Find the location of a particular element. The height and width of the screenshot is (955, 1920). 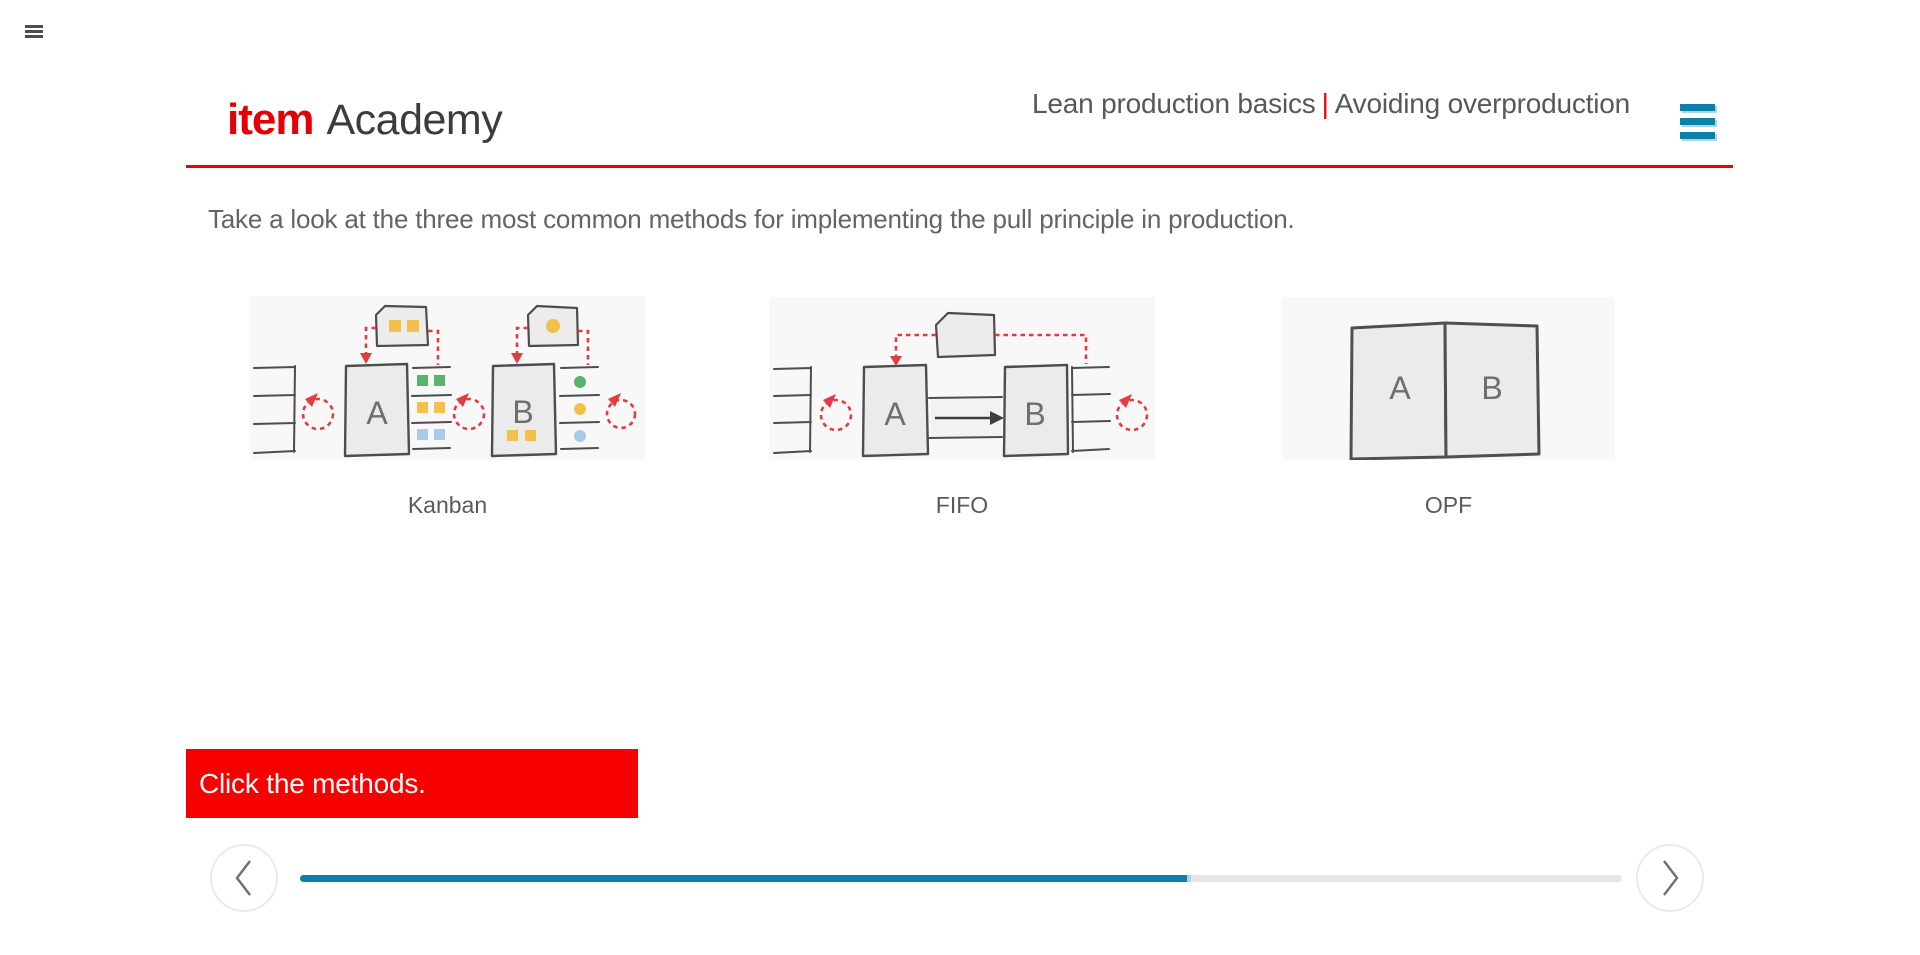

method-label-opf: OPF is located at coordinates (1448, 505).